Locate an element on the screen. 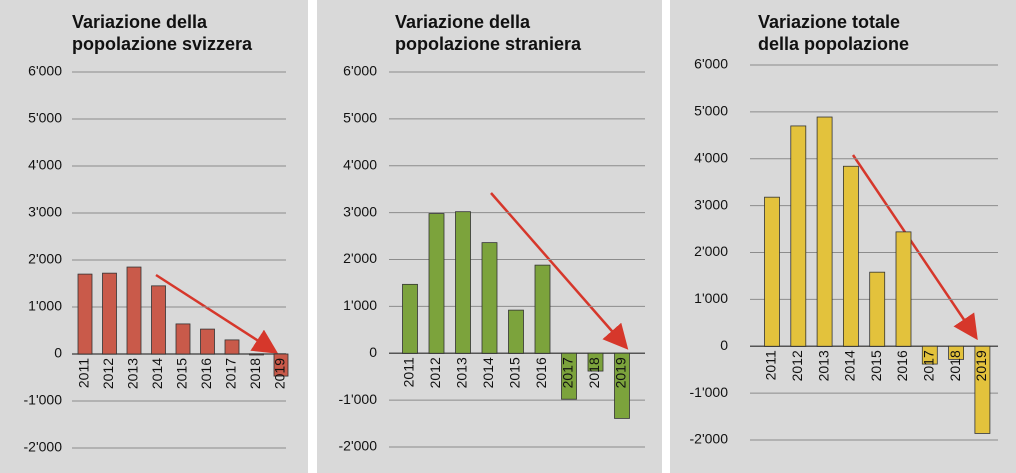 The height and width of the screenshot is (473, 1016). chart-title: popolazione svizzera is located at coordinates (162, 44).